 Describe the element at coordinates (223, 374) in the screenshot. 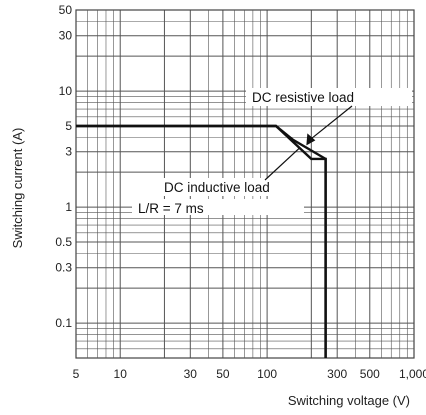

I see `x-tick-label: 50` at that location.